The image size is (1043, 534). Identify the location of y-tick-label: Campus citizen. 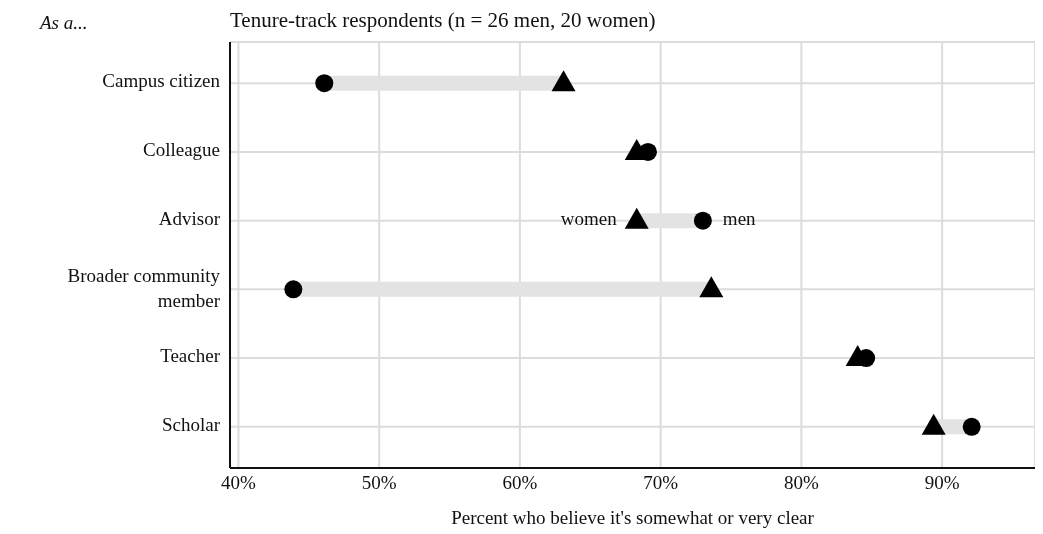
(161, 81).